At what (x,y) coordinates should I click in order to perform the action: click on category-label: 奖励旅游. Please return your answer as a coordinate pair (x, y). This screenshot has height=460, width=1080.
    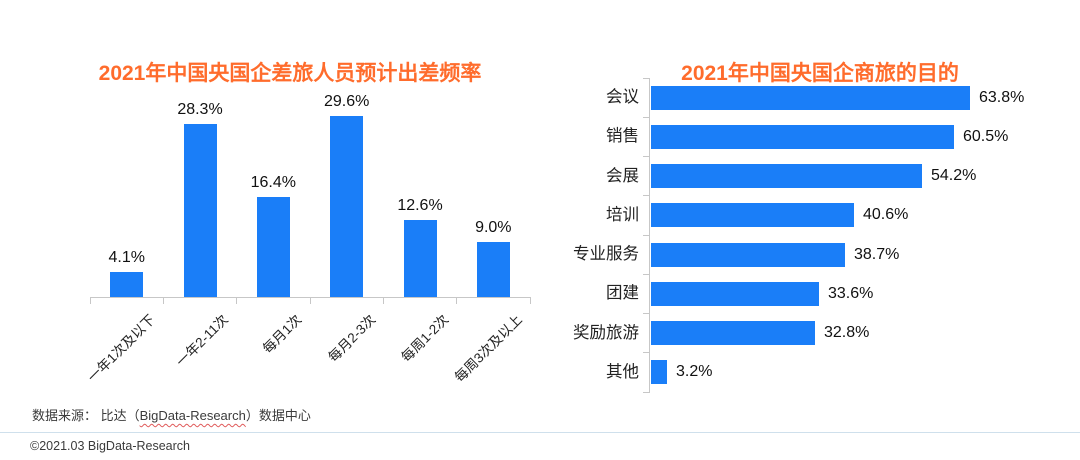
    Looking at the image, I should click on (606, 332).